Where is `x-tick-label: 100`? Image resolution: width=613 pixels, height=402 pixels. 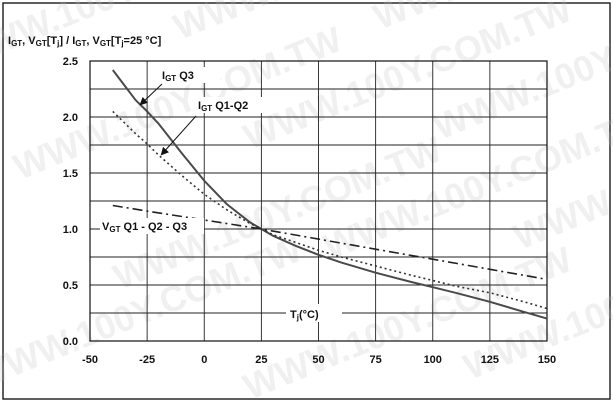
x-tick-label: 100 is located at coordinates (433, 360).